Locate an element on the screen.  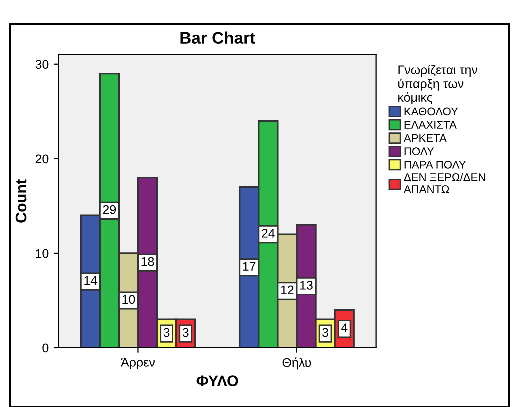
legend-label: ΚΑΘΟΛΟΥ is located at coordinates (431, 112).